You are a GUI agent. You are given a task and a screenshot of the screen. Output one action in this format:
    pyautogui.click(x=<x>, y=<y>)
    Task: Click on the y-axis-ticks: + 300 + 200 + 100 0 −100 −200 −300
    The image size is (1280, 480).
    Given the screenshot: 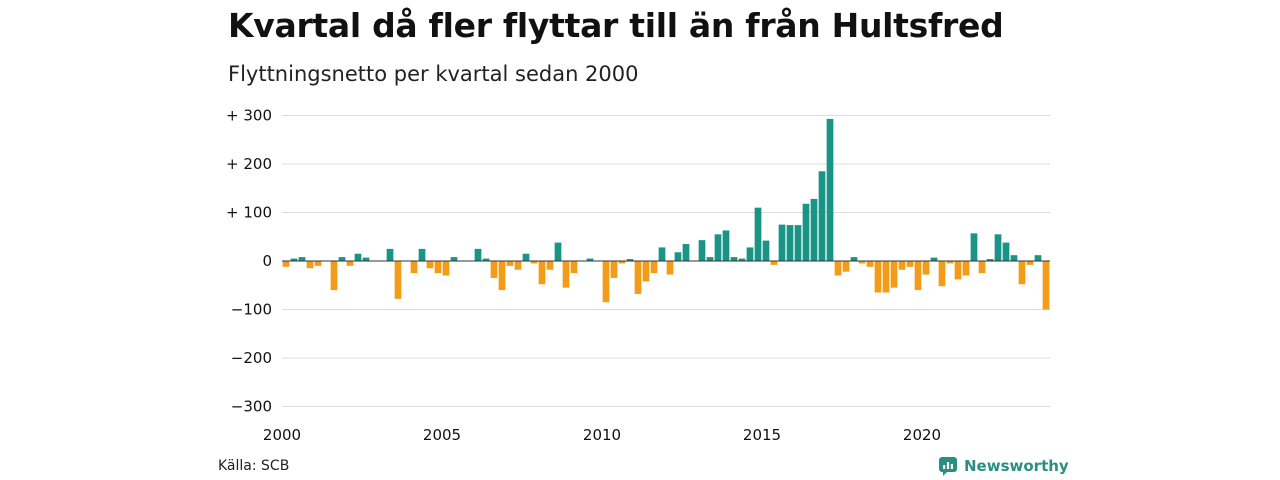 What is the action you would take?
    pyautogui.click(x=249, y=261)
    